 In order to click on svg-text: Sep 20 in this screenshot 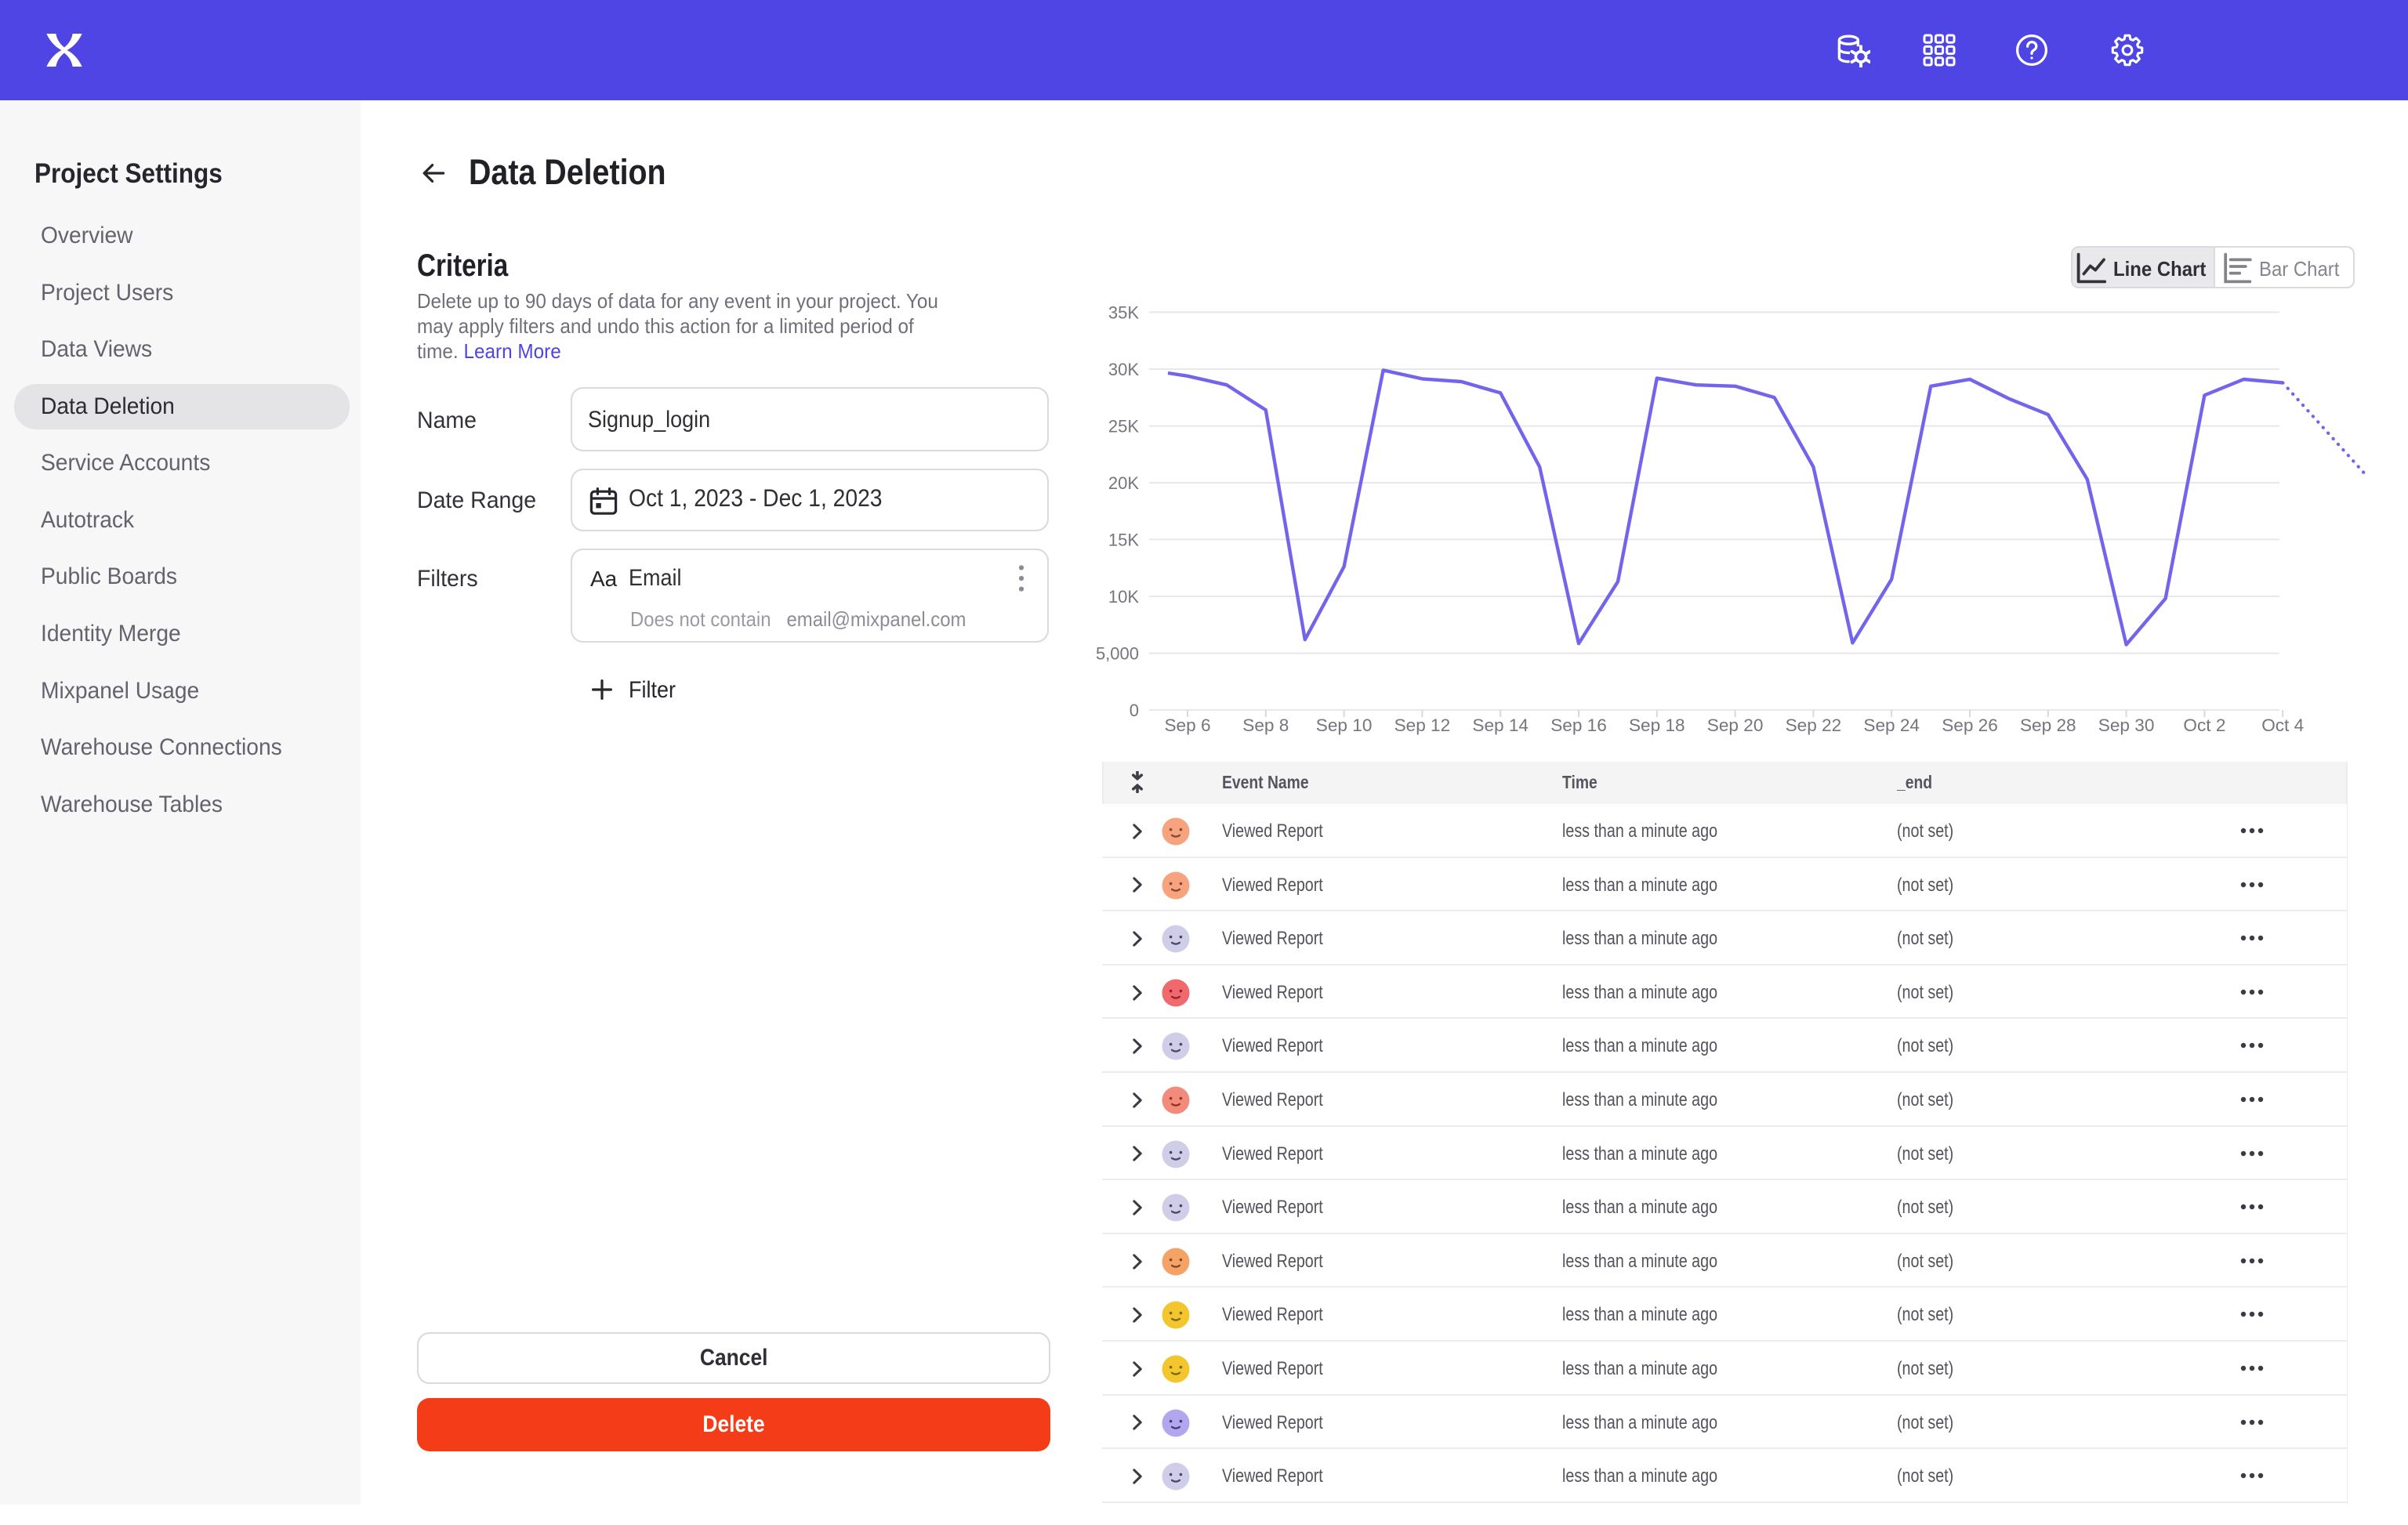, I will do `click(1735, 725)`.